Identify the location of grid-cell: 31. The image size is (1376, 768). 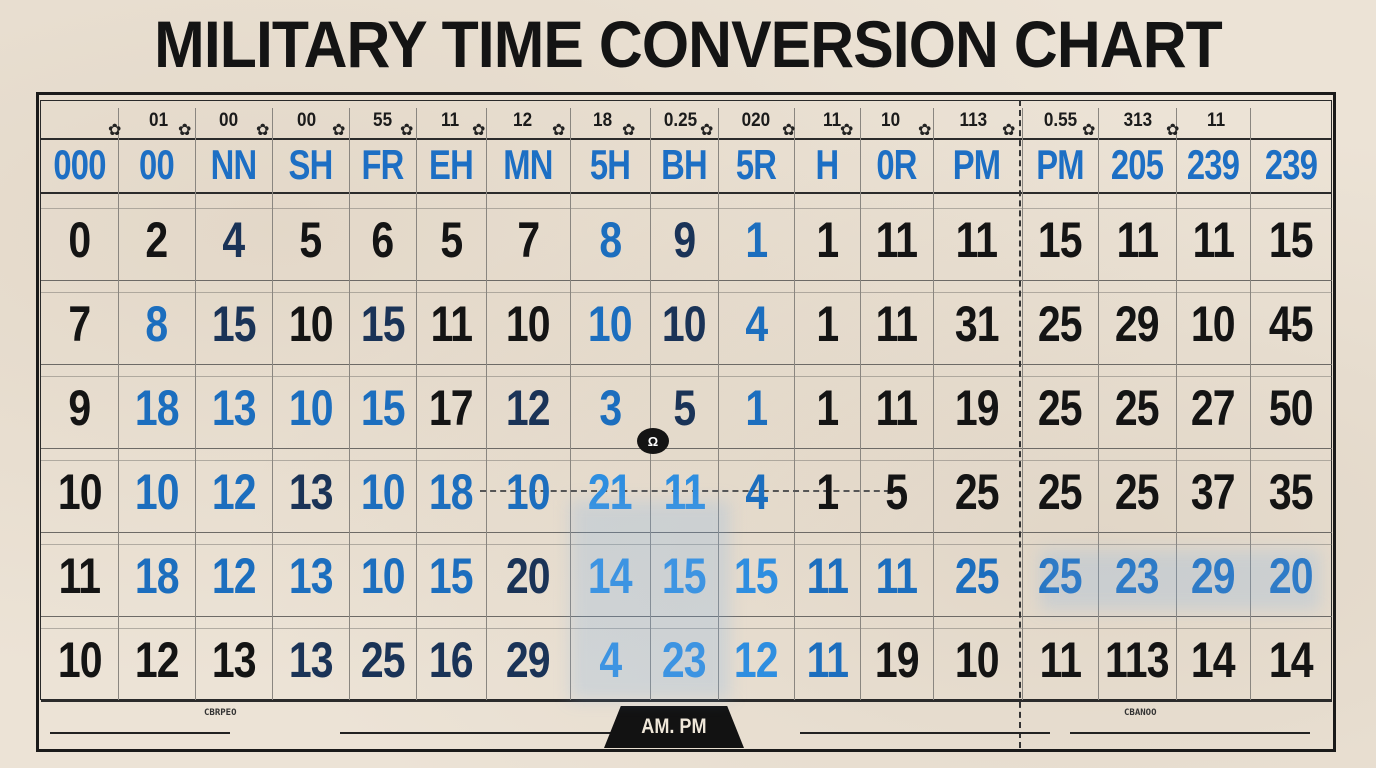
(977, 324).